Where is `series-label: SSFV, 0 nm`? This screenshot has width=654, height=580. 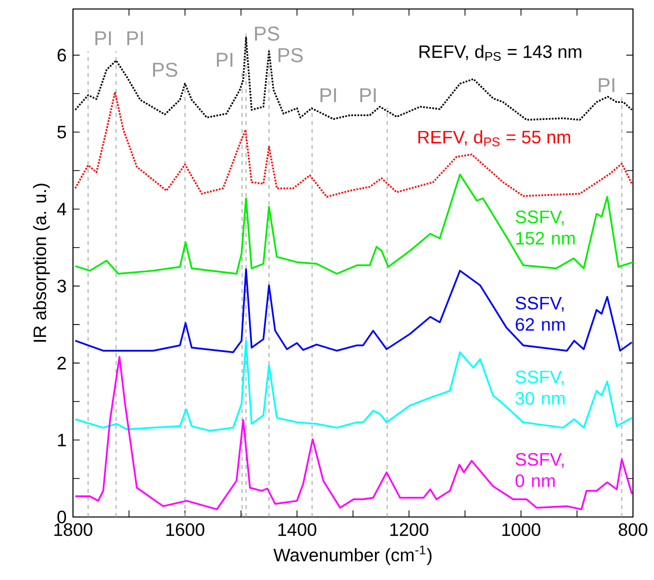
series-label: SSFV, 0 nm is located at coordinates (540, 470).